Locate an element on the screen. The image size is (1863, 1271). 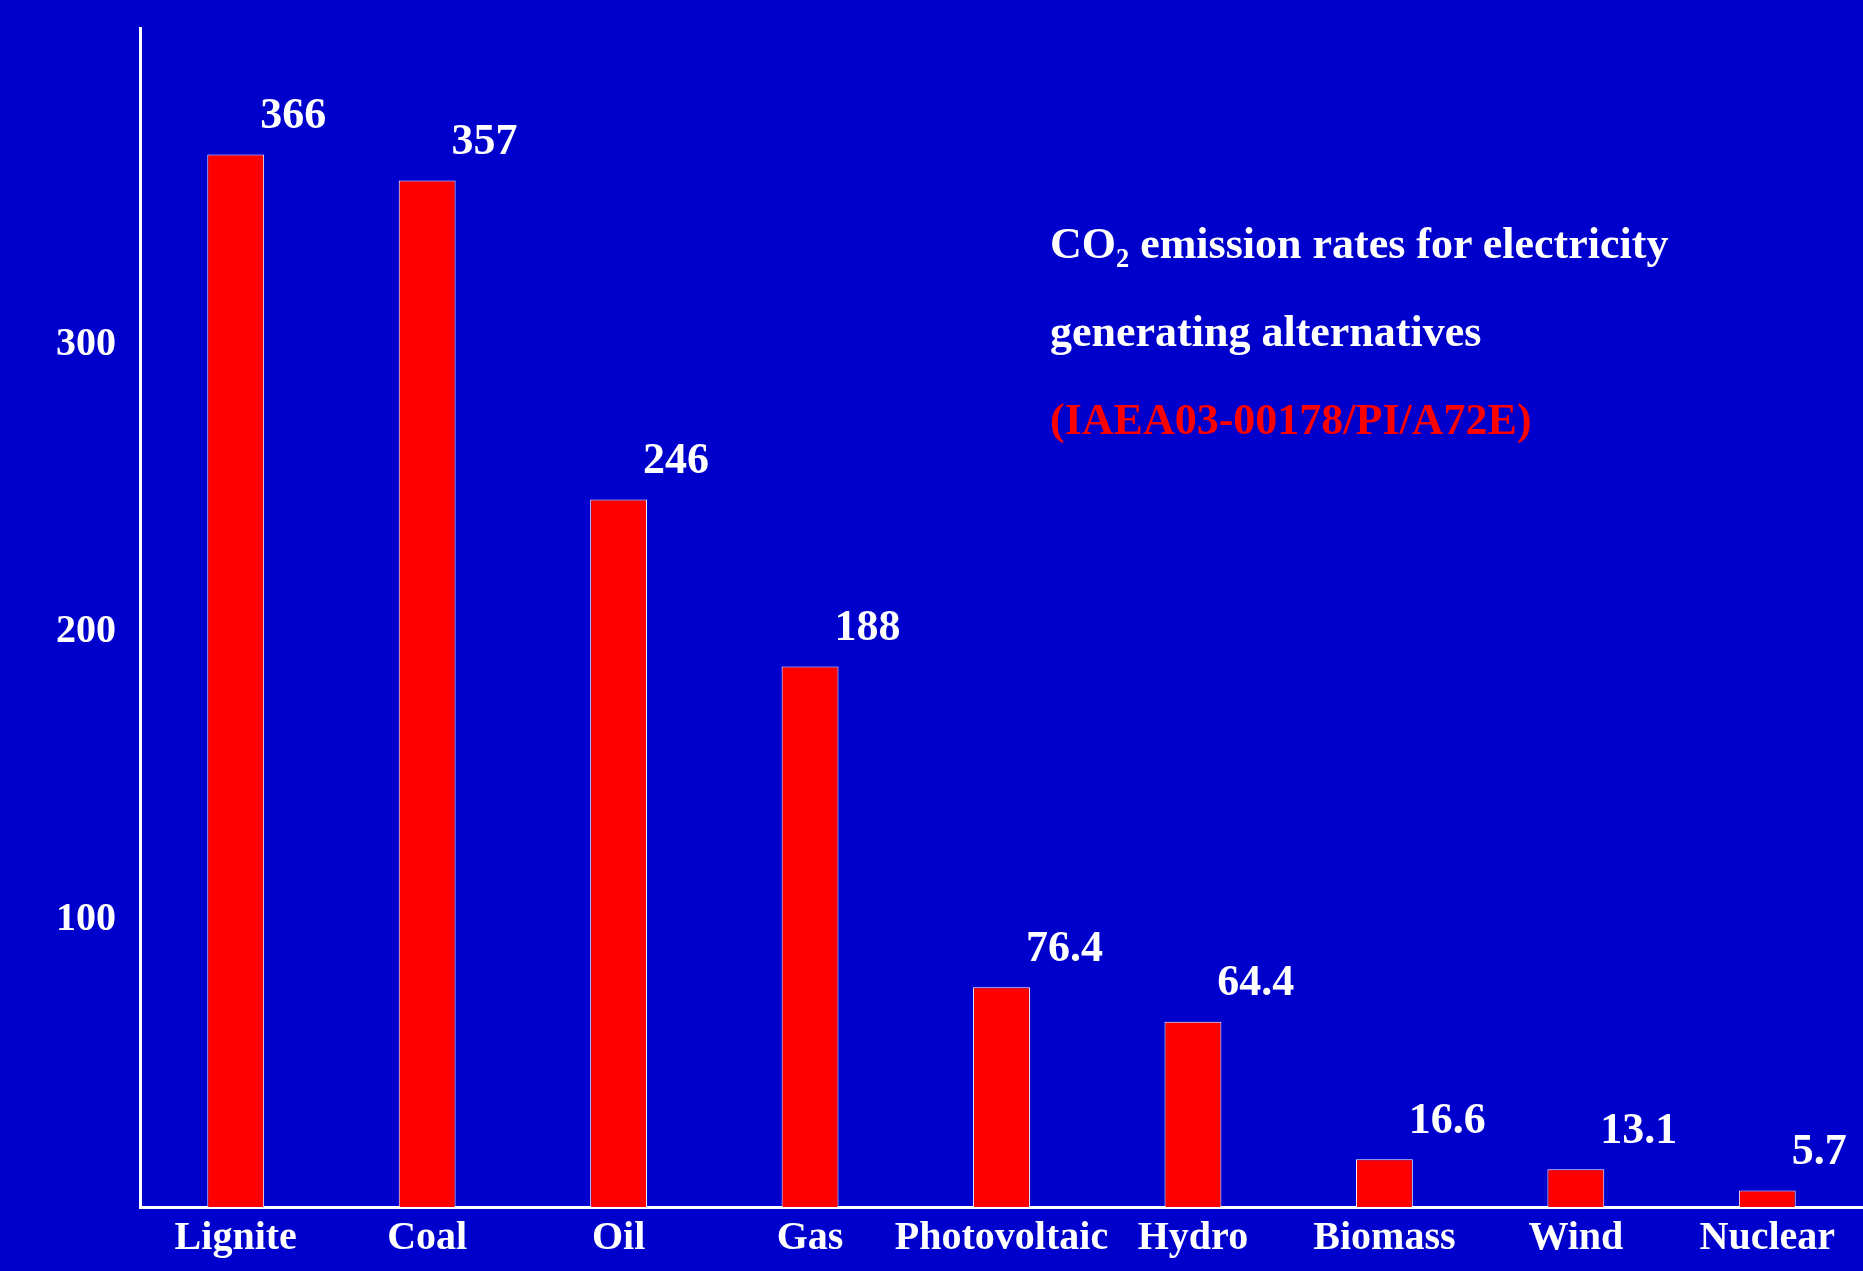
data-label: 76.4 is located at coordinates (1064, 946).